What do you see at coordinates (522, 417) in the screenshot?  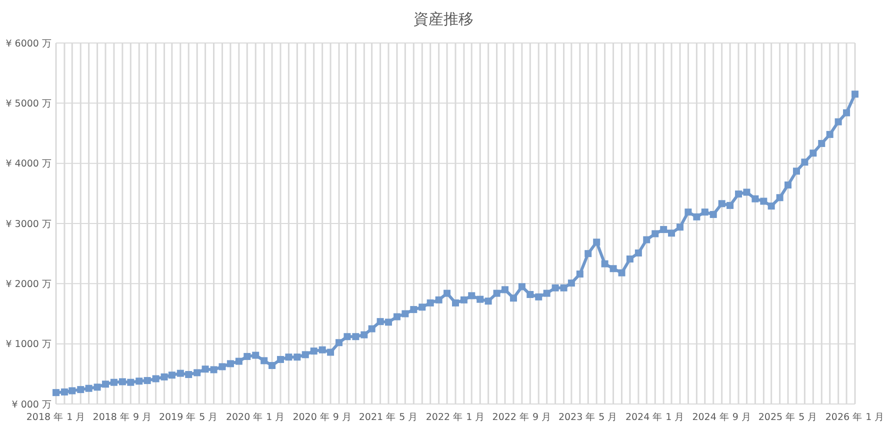 I see `x-tick-label: 2022 年 9 月` at bounding box center [522, 417].